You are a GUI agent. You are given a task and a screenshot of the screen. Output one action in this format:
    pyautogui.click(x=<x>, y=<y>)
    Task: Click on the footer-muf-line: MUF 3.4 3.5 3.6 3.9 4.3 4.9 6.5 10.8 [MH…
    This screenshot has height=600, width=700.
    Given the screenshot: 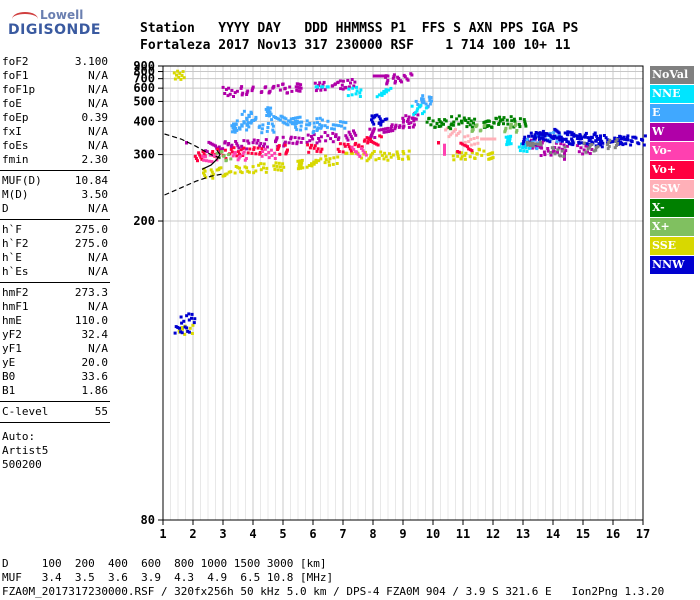 What is the action you would take?
    pyautogui.click(x=168, y=577)
    